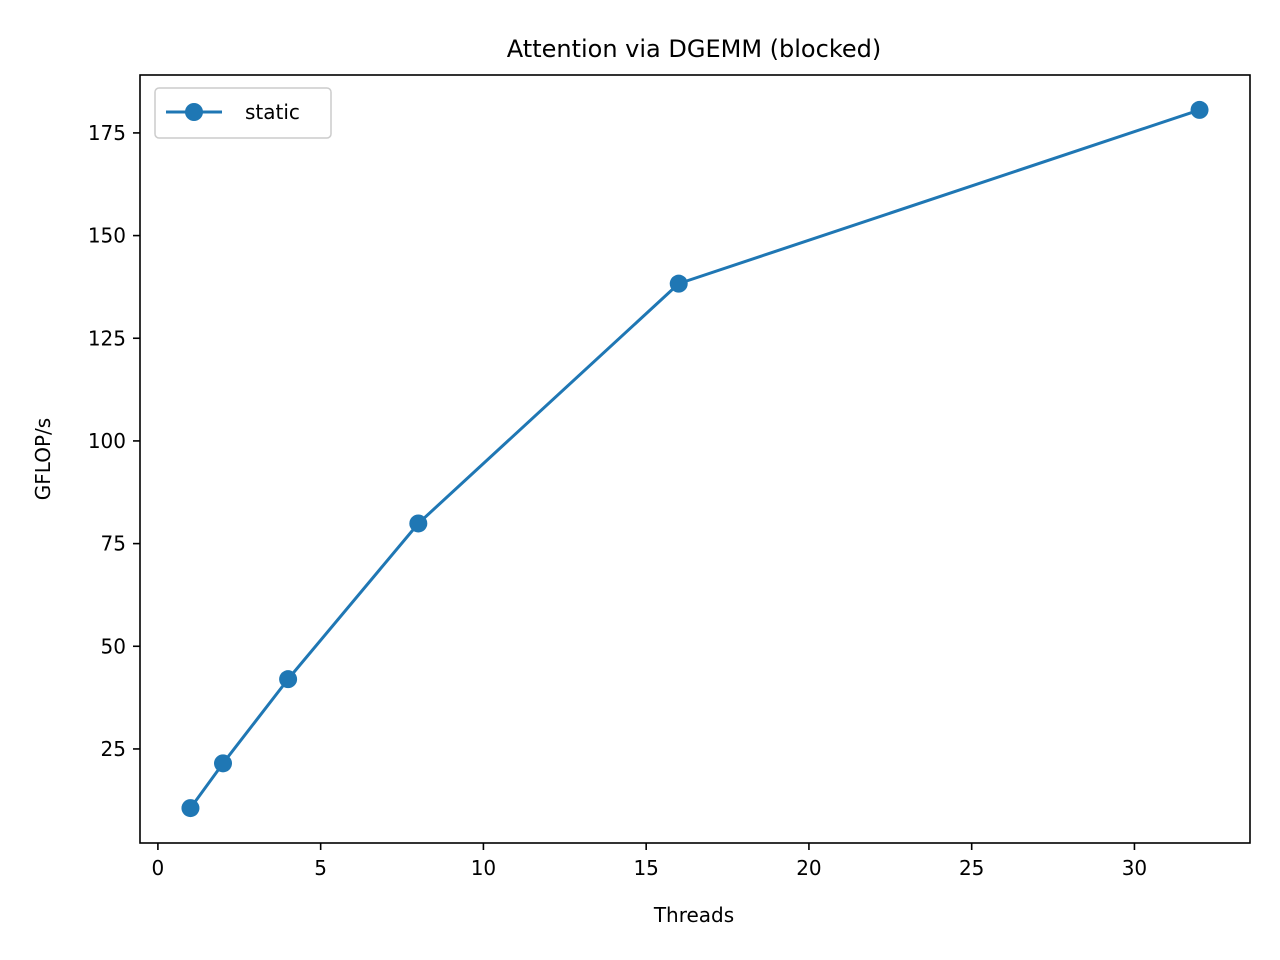  I want to click on legend-marker-static, so click(194, 112).